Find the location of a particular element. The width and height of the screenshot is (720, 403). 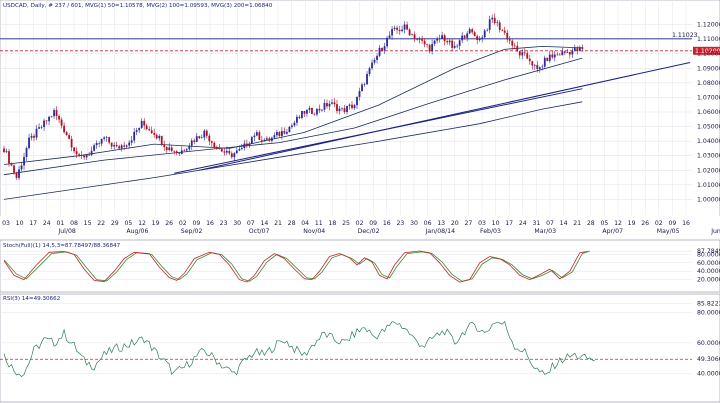

price-tick-label: 1.08000 is located at coordinates (708, 83).